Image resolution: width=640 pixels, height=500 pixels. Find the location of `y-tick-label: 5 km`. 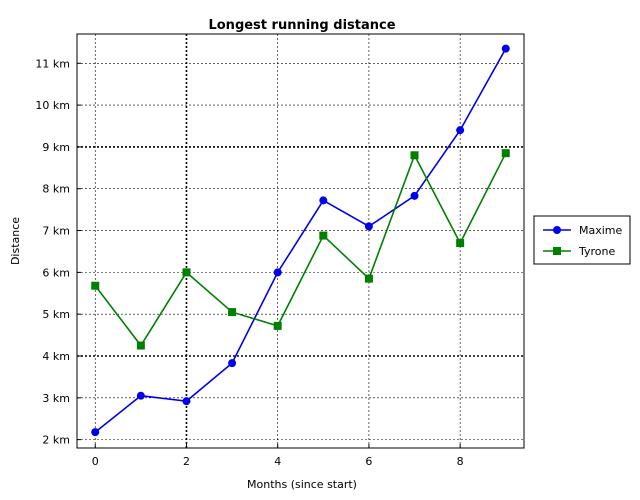

y-tick-label: 5 km is located at coordinates (56, 314).